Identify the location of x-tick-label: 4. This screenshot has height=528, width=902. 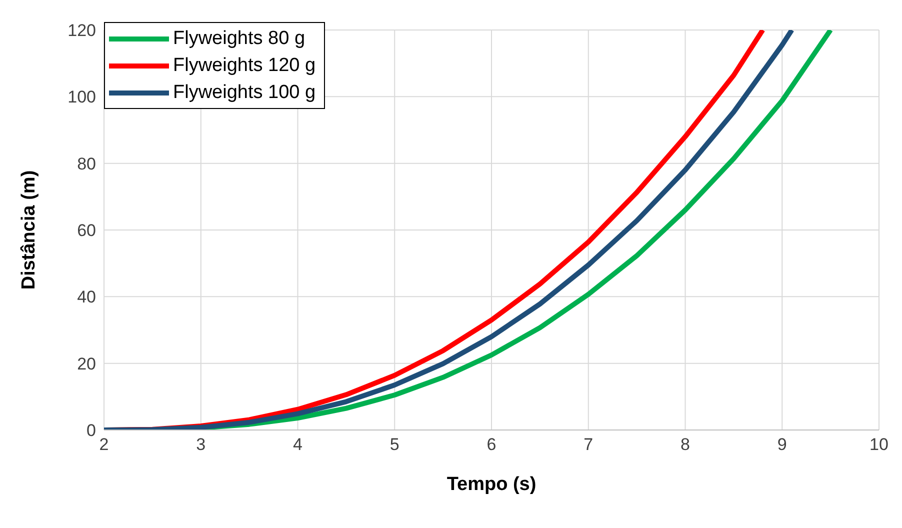
(297, 444).